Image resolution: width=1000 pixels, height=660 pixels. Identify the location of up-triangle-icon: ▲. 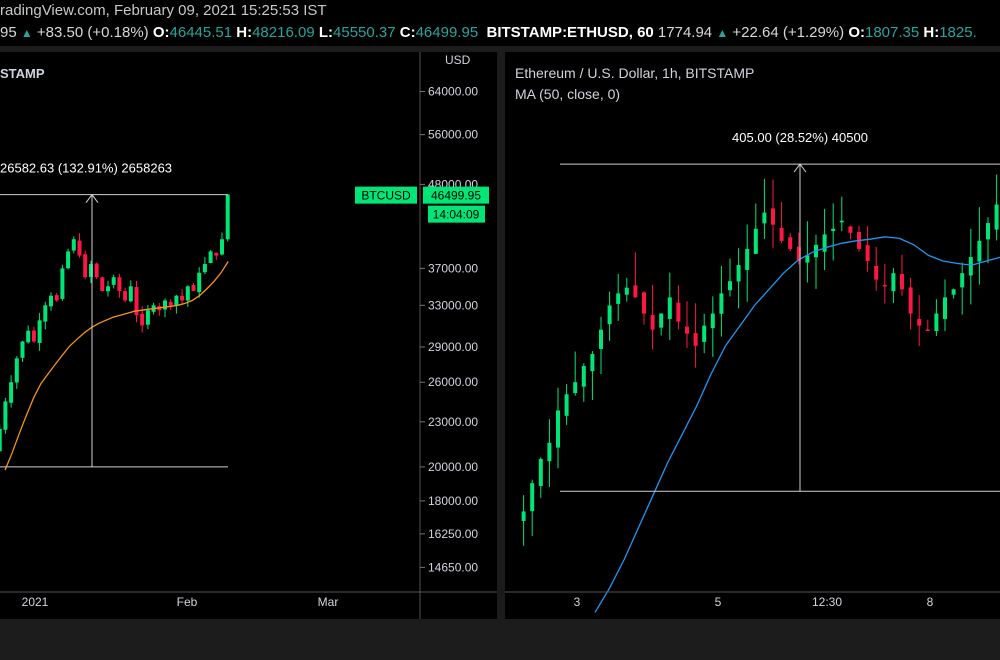
(26, 33).